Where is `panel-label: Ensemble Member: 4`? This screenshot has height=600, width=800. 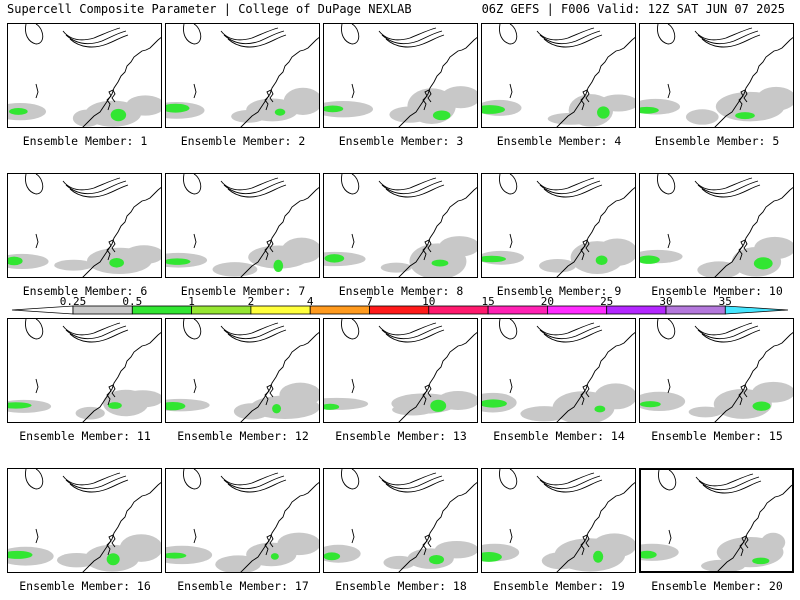 panel-label: Ensemble Member: 4 is located at coordinates (559, 141).